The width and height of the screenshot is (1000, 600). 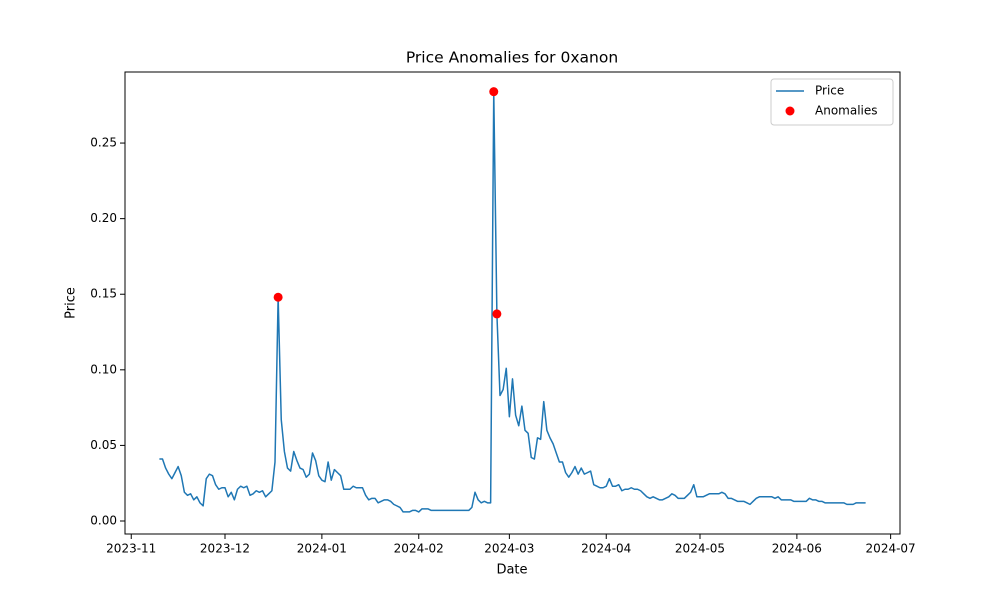 What do you see at coordinates (511, 570) in the screenshot?
I see `x-axis-label: Date` at bounding box center [511, 570].